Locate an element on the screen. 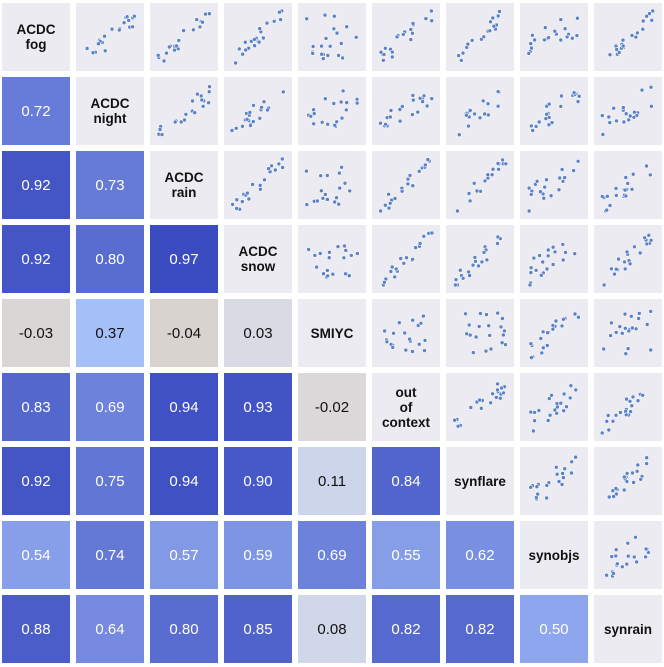 This screenshot has width=664, height=667. correlation-cell: 0.55 is located at coordinates (406, 555).